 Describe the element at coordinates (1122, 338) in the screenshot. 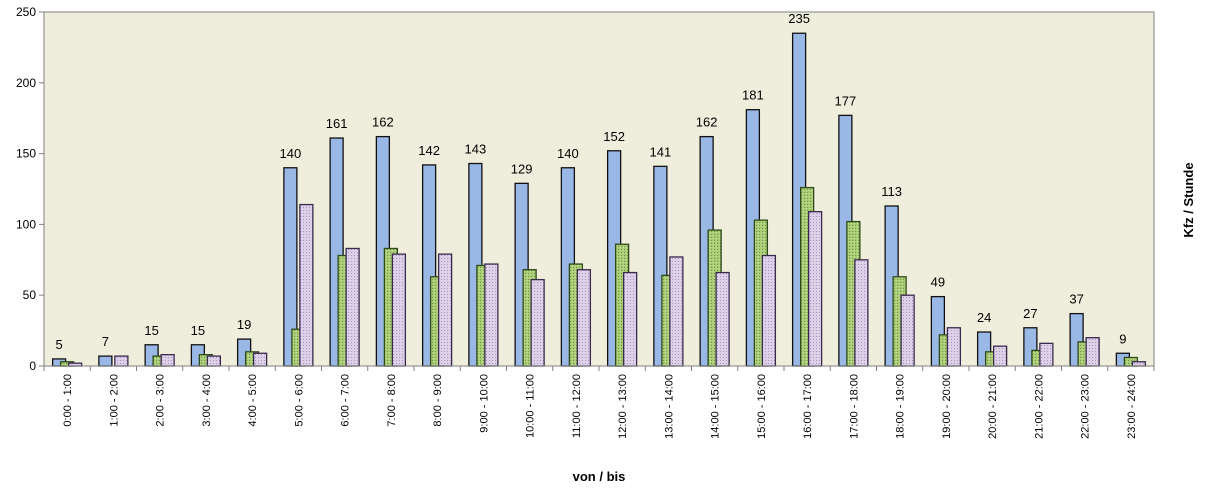

I see `bar-value-label: 9` at that location.